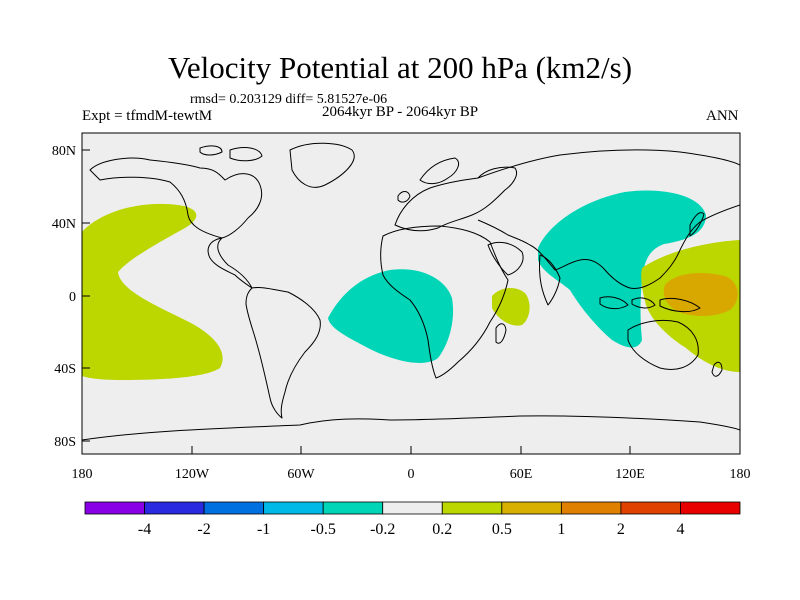 This screenshot has width=800, height=600. What do you see at coordinates (621, 529) in the screenshot?
I see `colorbar-label: 2` at bounding box center [621, 529].